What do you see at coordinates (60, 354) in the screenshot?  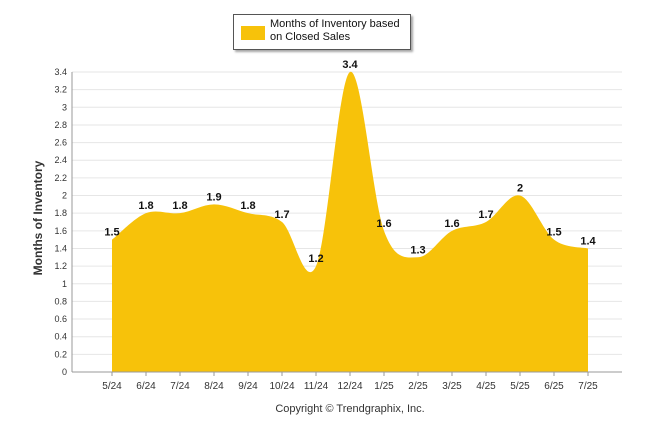 I see `y-tick-label: 0.2` at bounding box center [60, 354].